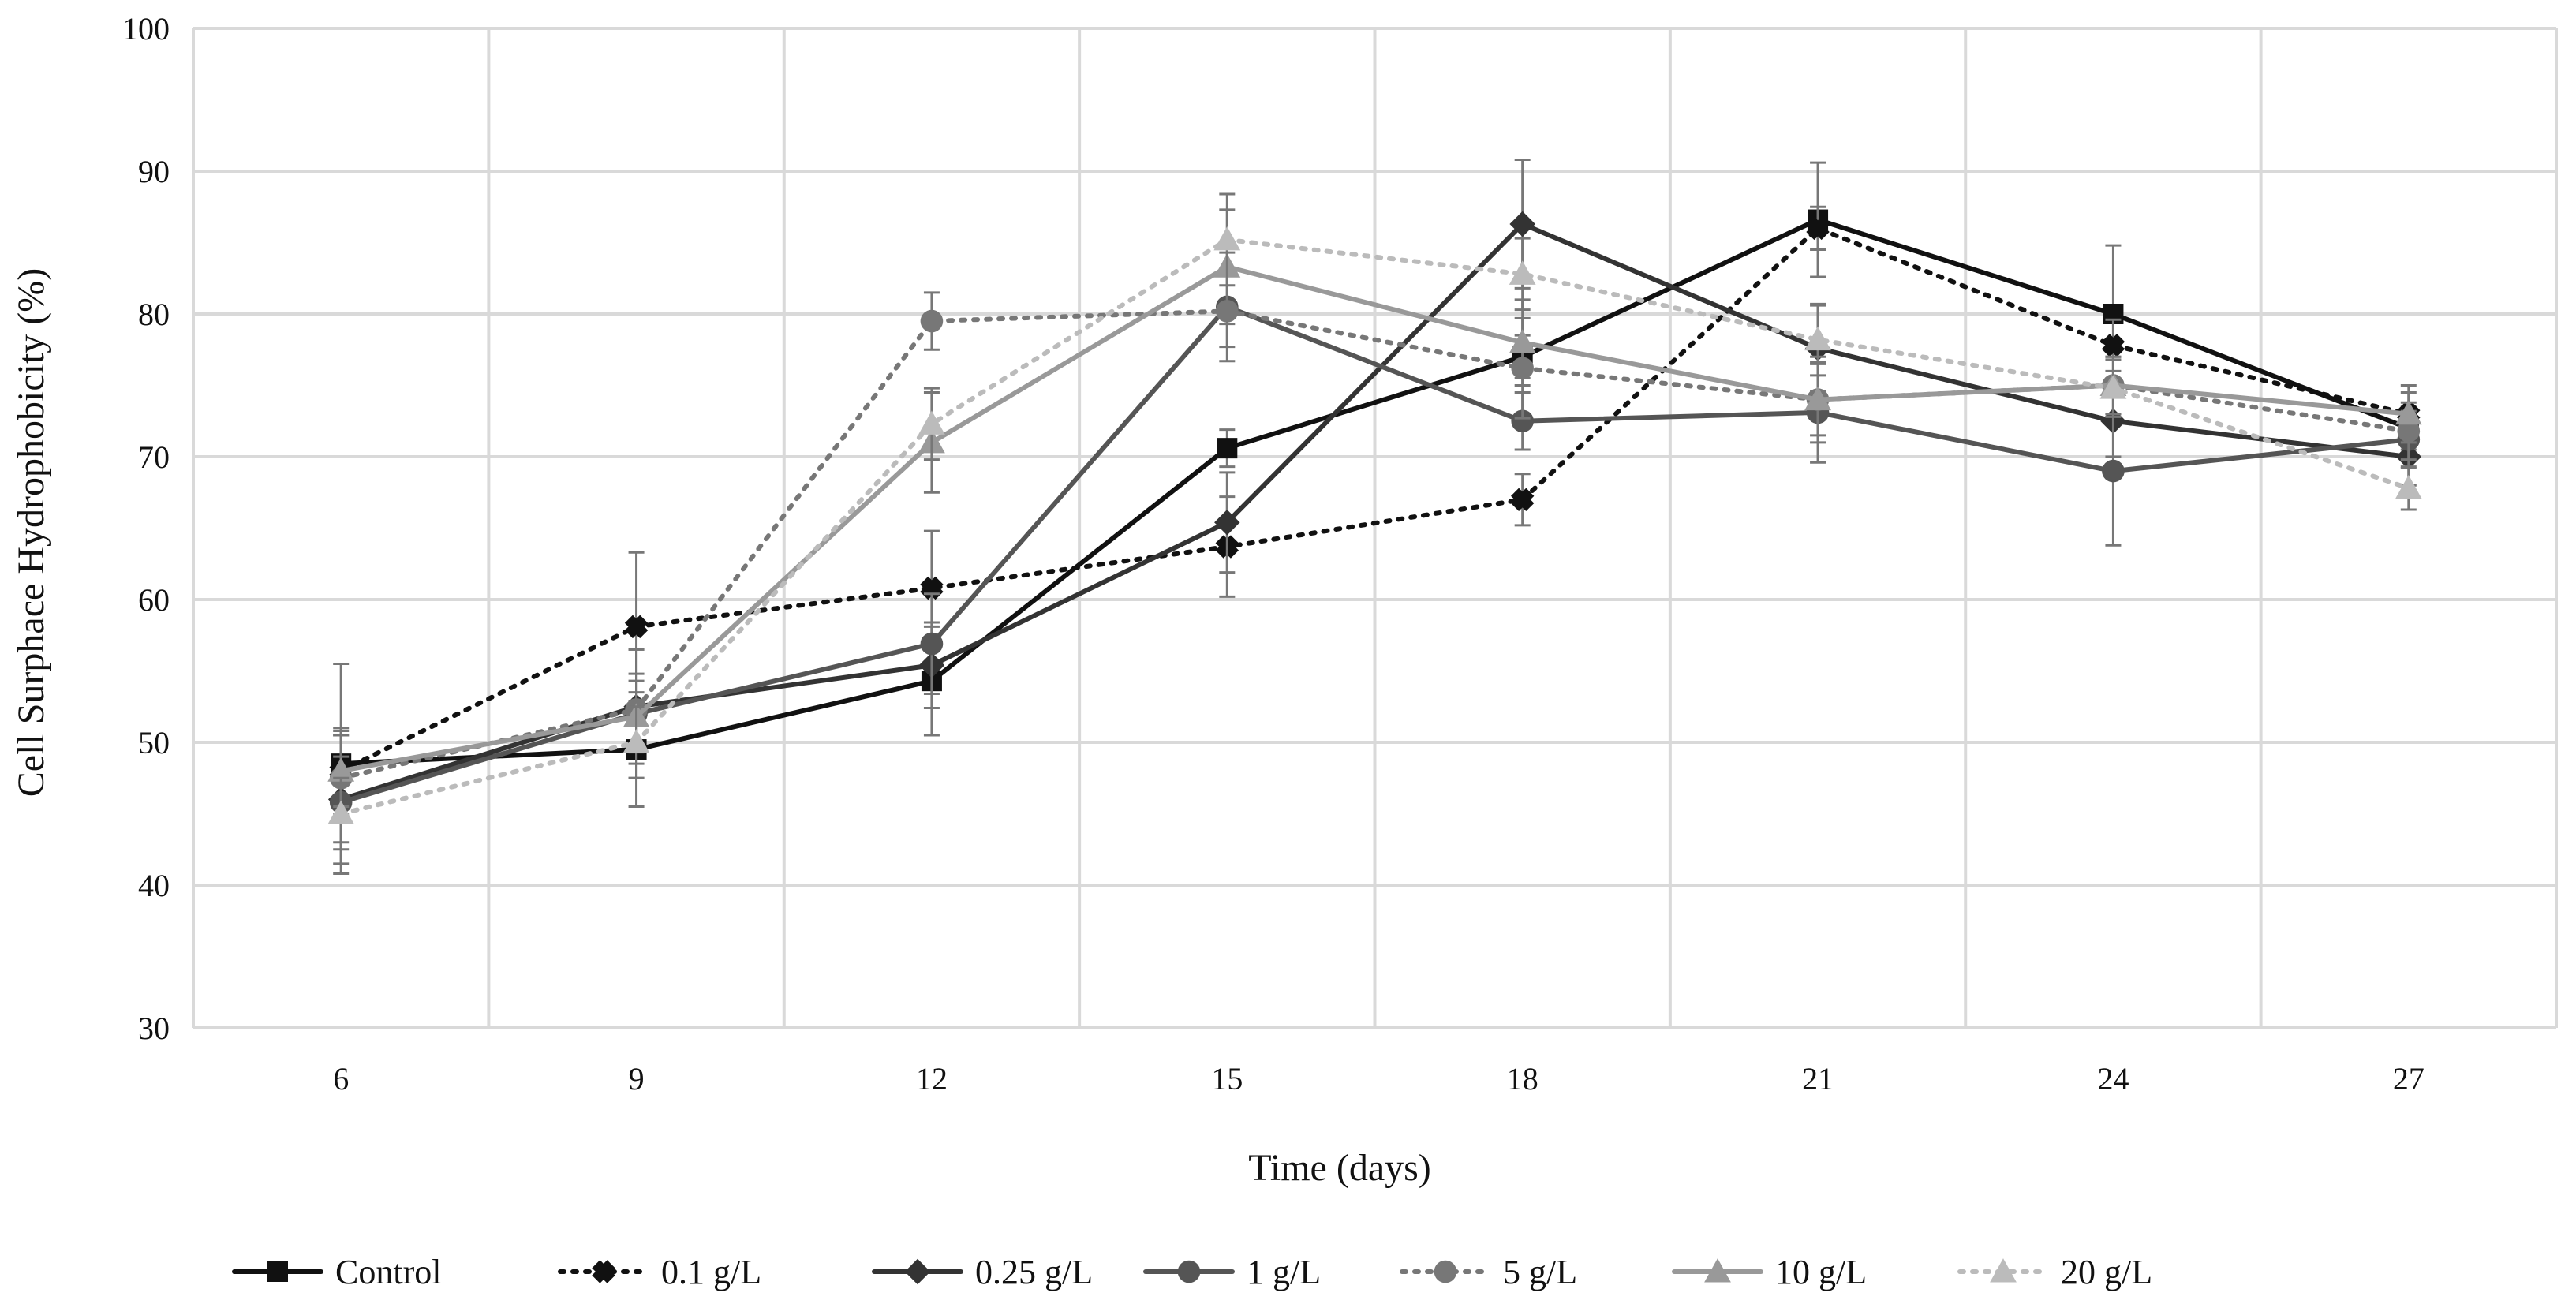 Image resolution: width=2576 pixels, height=1304 pixels. I want to click on y-tick-label: 50, so click(154, 742).